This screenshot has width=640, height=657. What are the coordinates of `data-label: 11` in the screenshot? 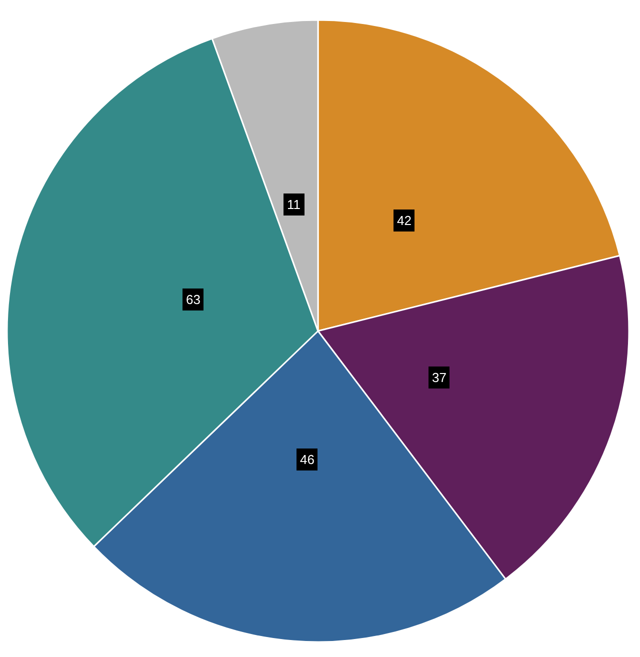 It's located at (293, 204).